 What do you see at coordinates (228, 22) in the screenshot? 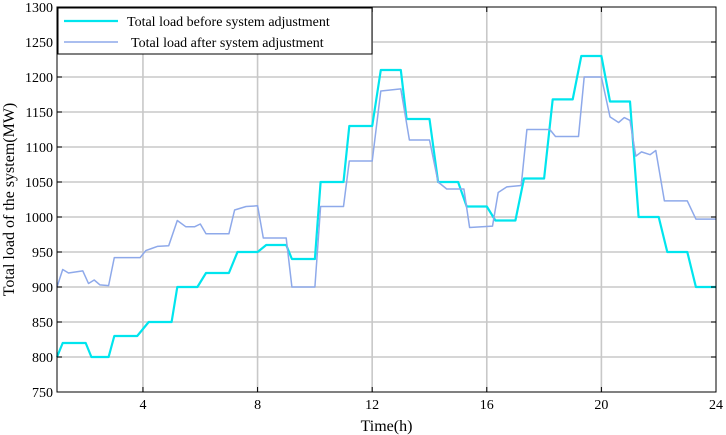
I see `legend-label-before: Total load before system adjustment` at bounding box center [228, 22].